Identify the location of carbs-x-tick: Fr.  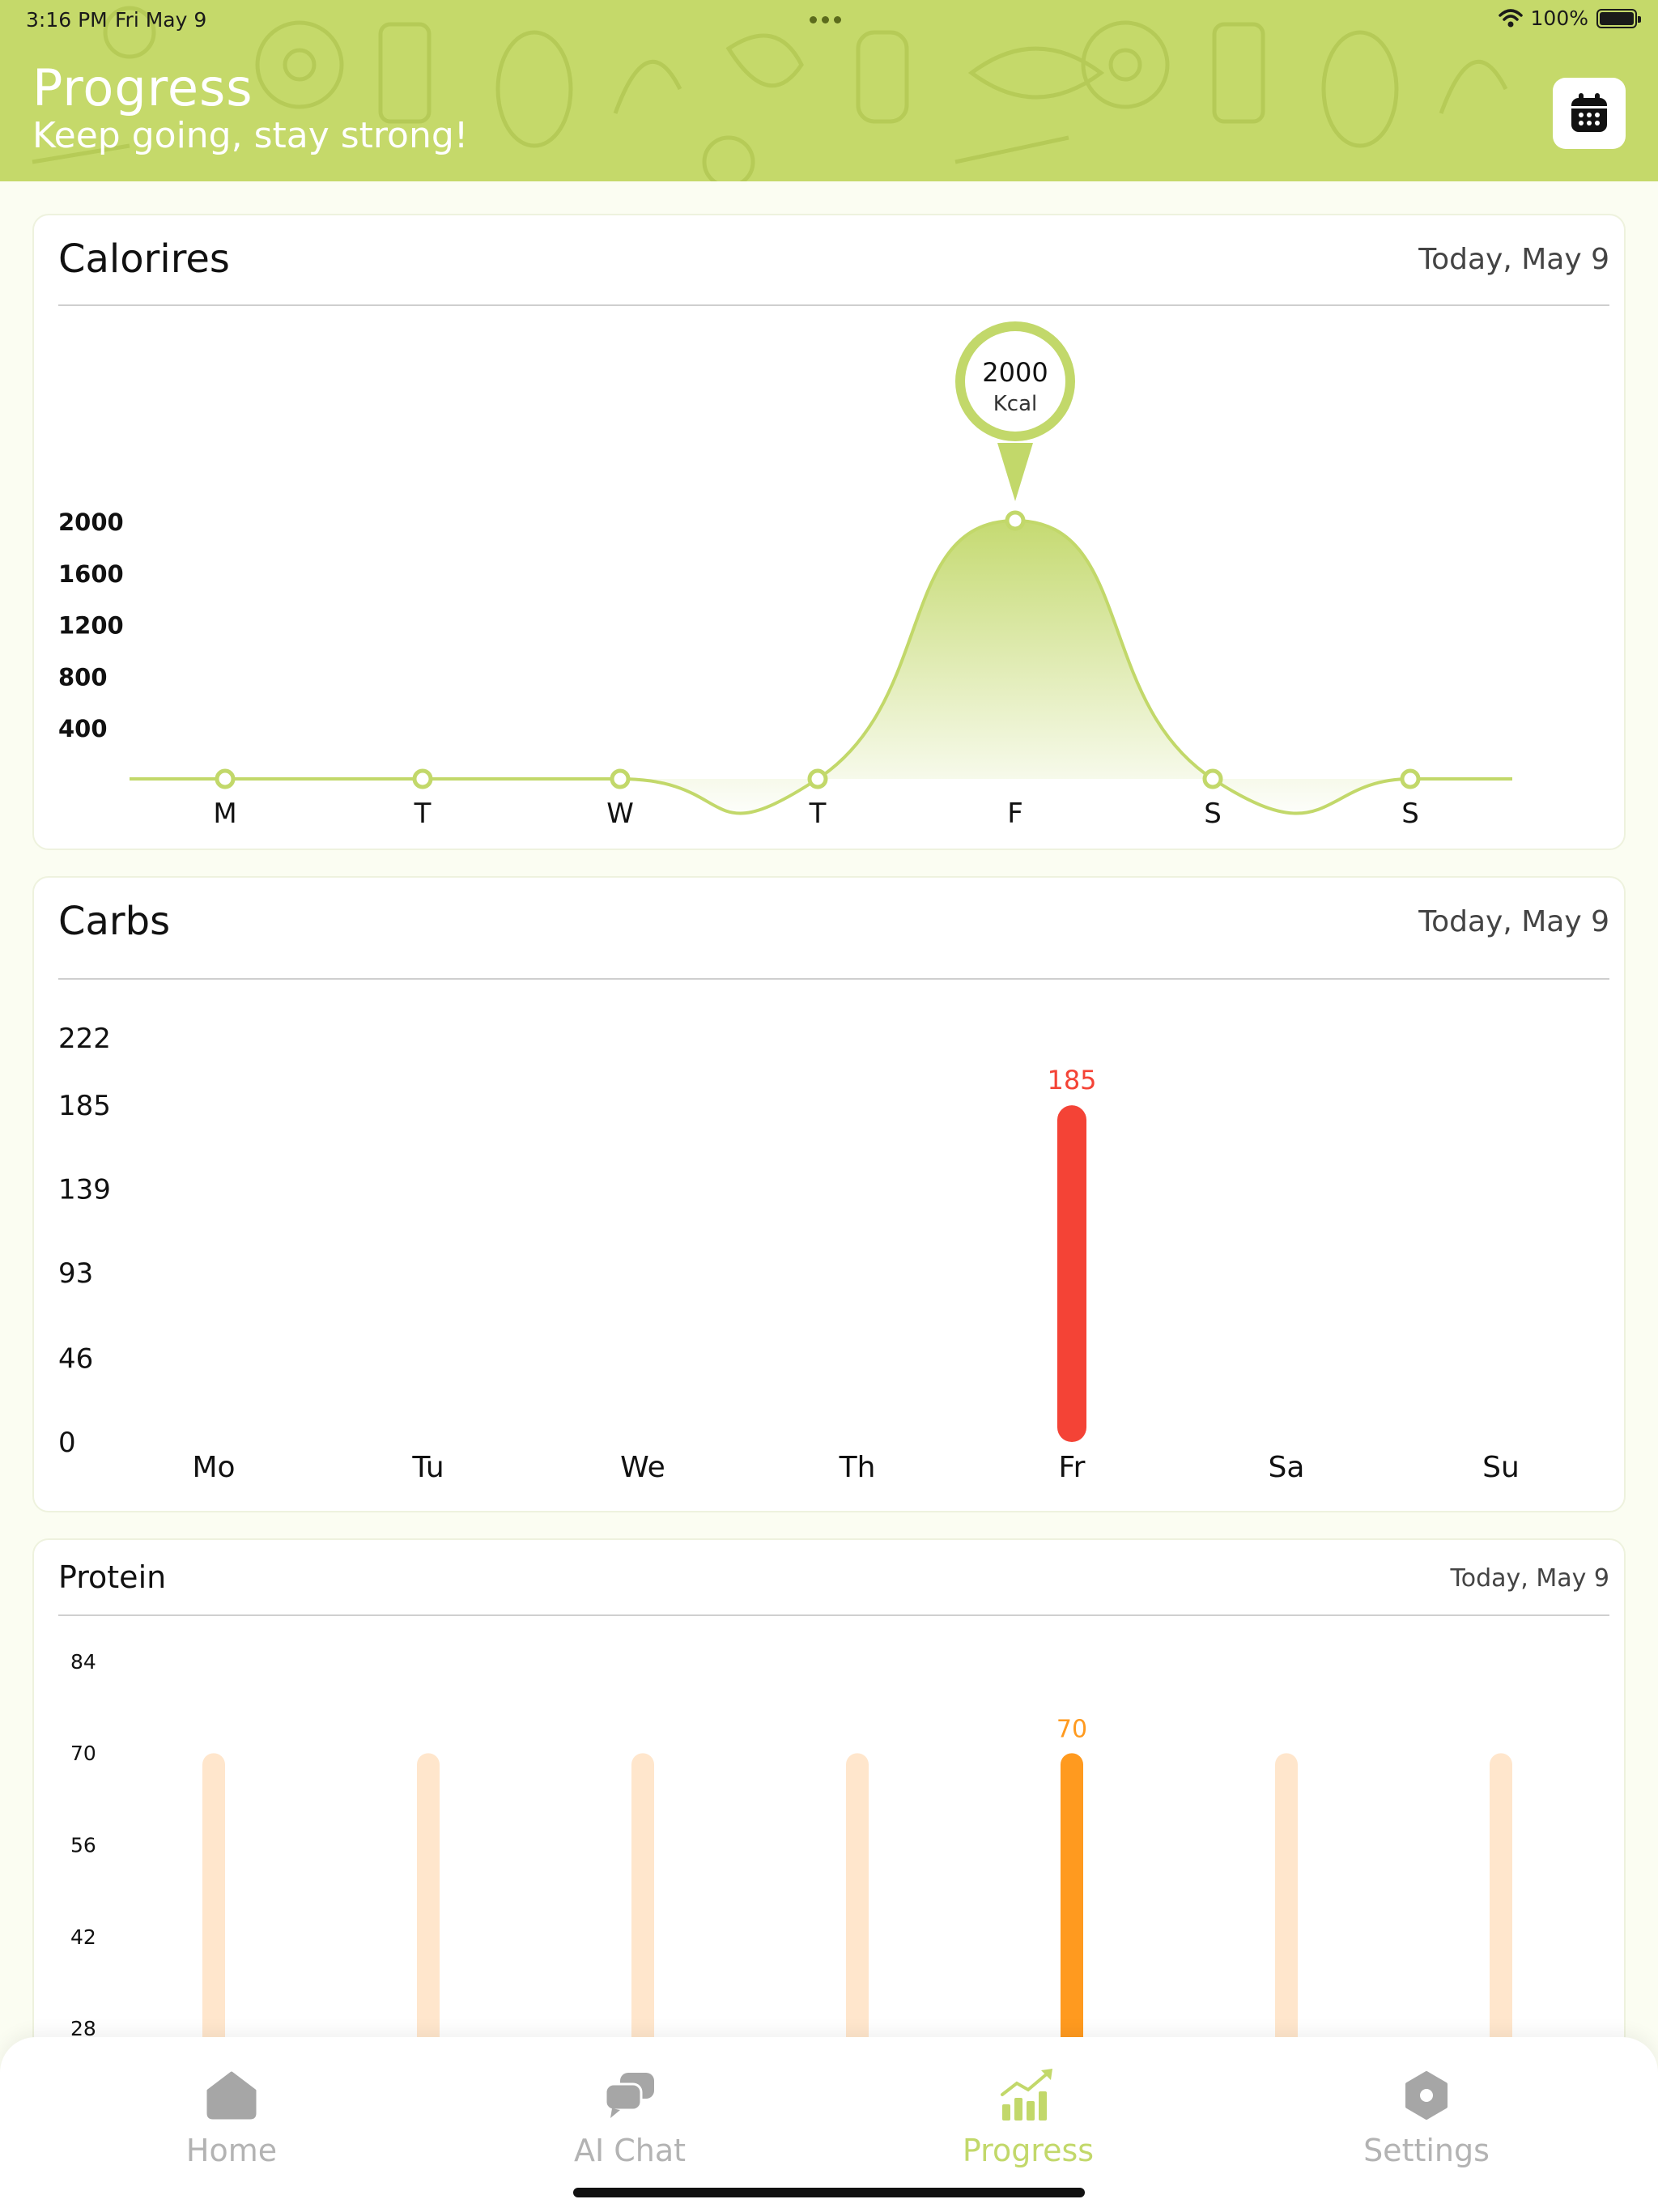
(1072, 1468).